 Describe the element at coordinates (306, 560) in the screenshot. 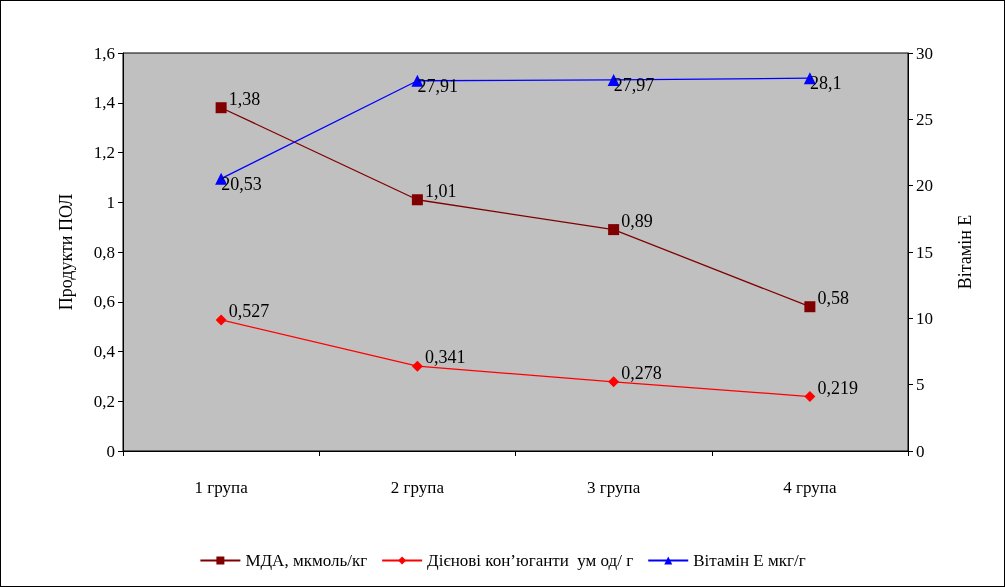

I see `legend-label: МДА, мкмоль/кг` at that location.